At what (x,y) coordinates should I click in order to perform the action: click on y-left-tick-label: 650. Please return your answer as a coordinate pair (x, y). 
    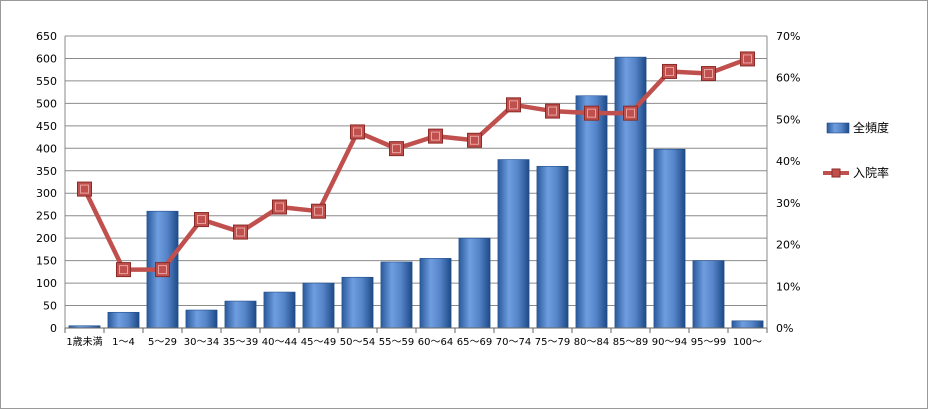
    Looking at the image, I should click on (46, 36).